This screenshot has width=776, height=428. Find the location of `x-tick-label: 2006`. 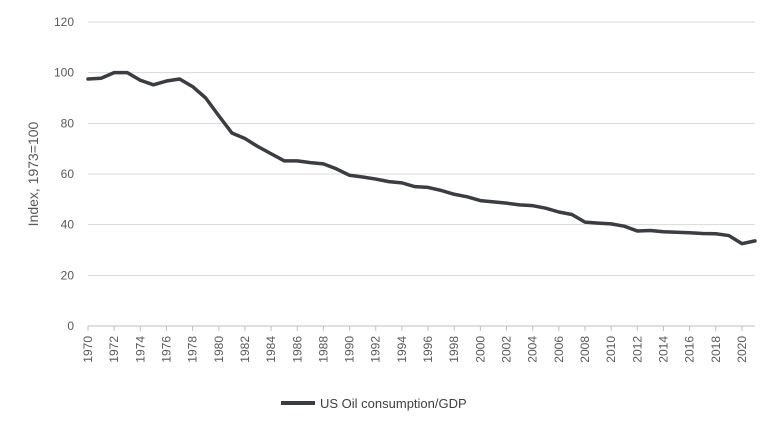

x-tick-label: 2006 is located at coordinates (559, 349).